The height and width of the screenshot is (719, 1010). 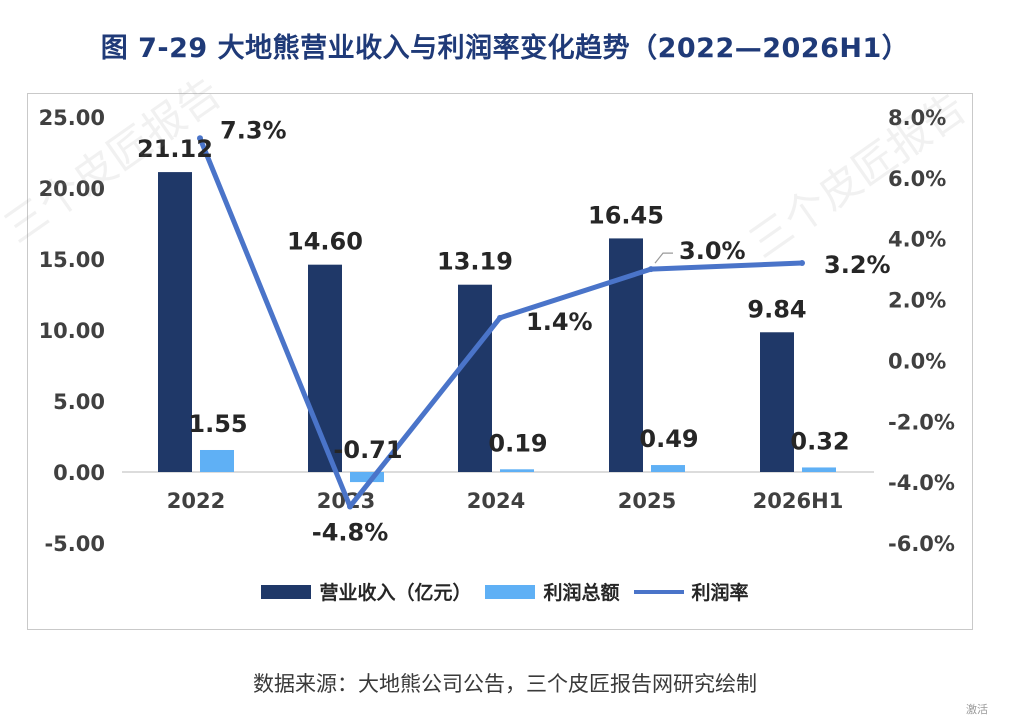 What do you see at coordinates (917, 361) in the screenshot?
I see `y-right-tick-label: 0.0%` at bounding box center [917, 361].